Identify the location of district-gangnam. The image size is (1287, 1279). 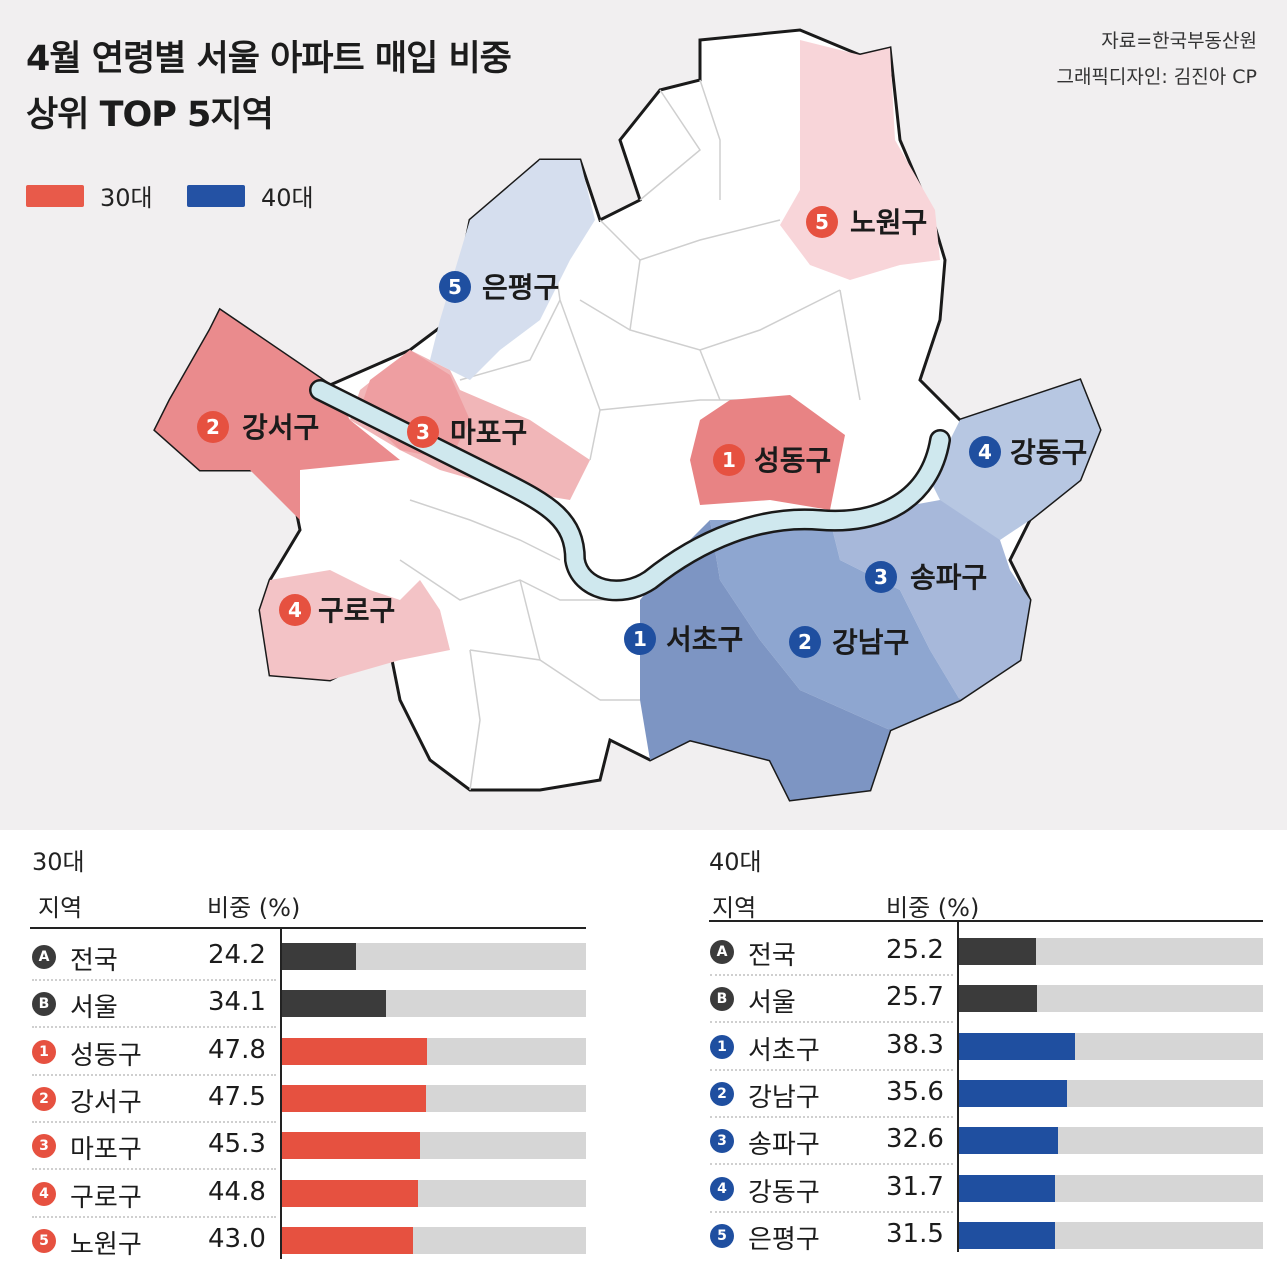
(835, 625).